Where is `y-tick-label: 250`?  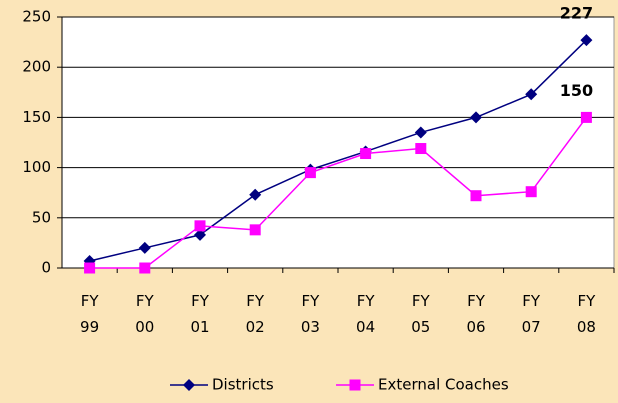
y-tick-label: 250 is located at coordinates (36, 17).